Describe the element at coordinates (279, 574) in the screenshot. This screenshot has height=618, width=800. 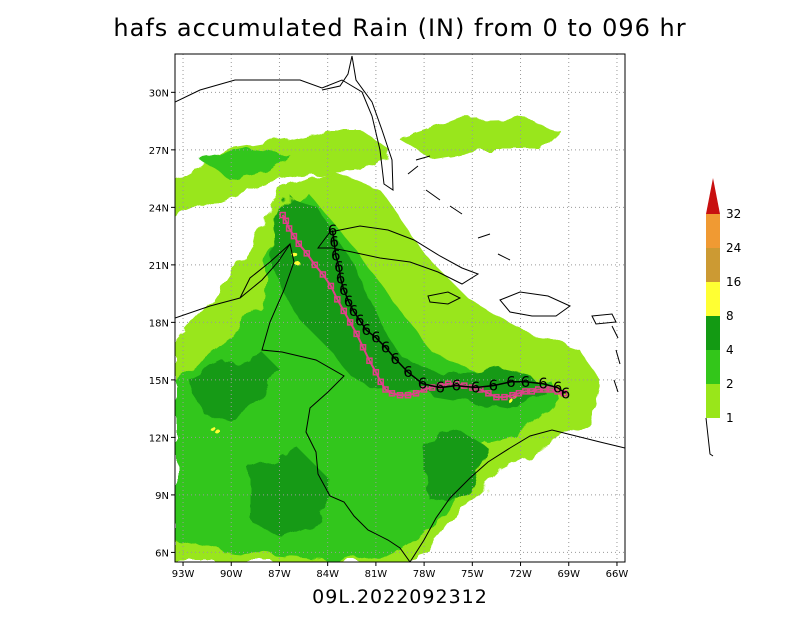
I see `longitude-tick-label: 87W` at that location.